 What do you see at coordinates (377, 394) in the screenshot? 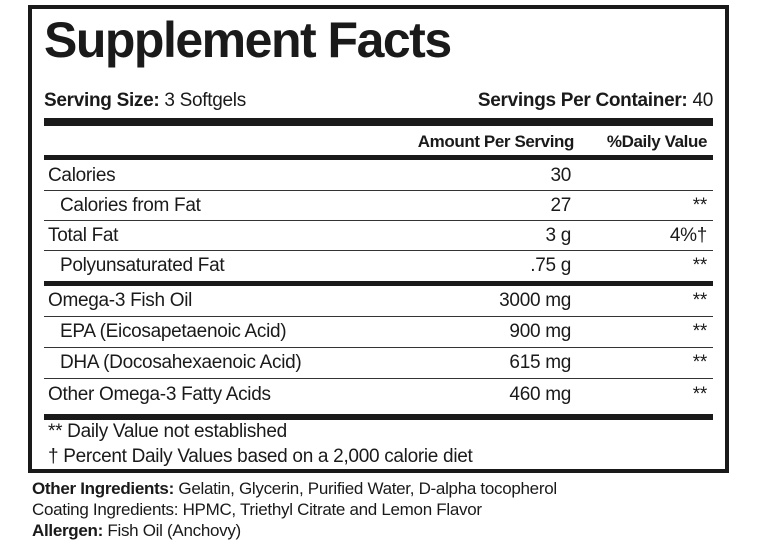
I see `table-row: Other Omega-3 Fatty Acids 460 mg **` at bounding box center [377, 394].